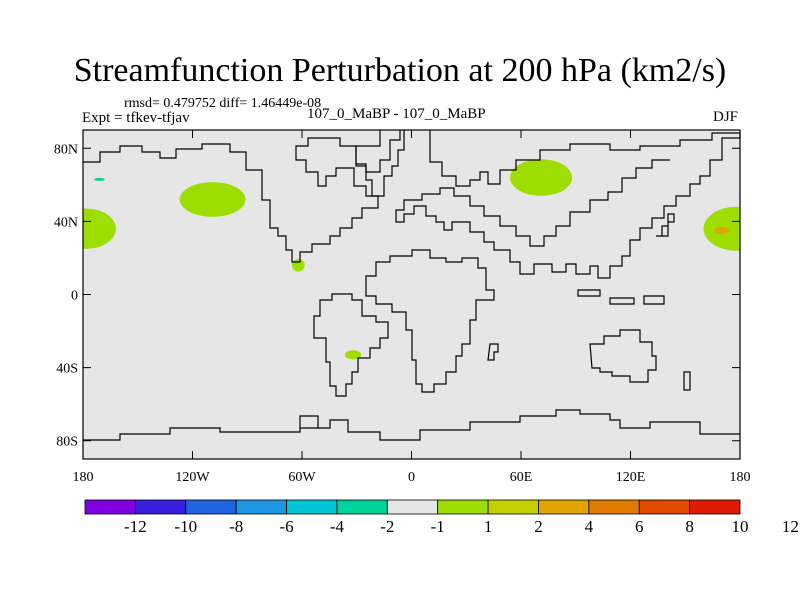  What do you see at coordinates (621, 297) in the screenshot?
I see `coastline-maritime` at bounding box center [621, 297].